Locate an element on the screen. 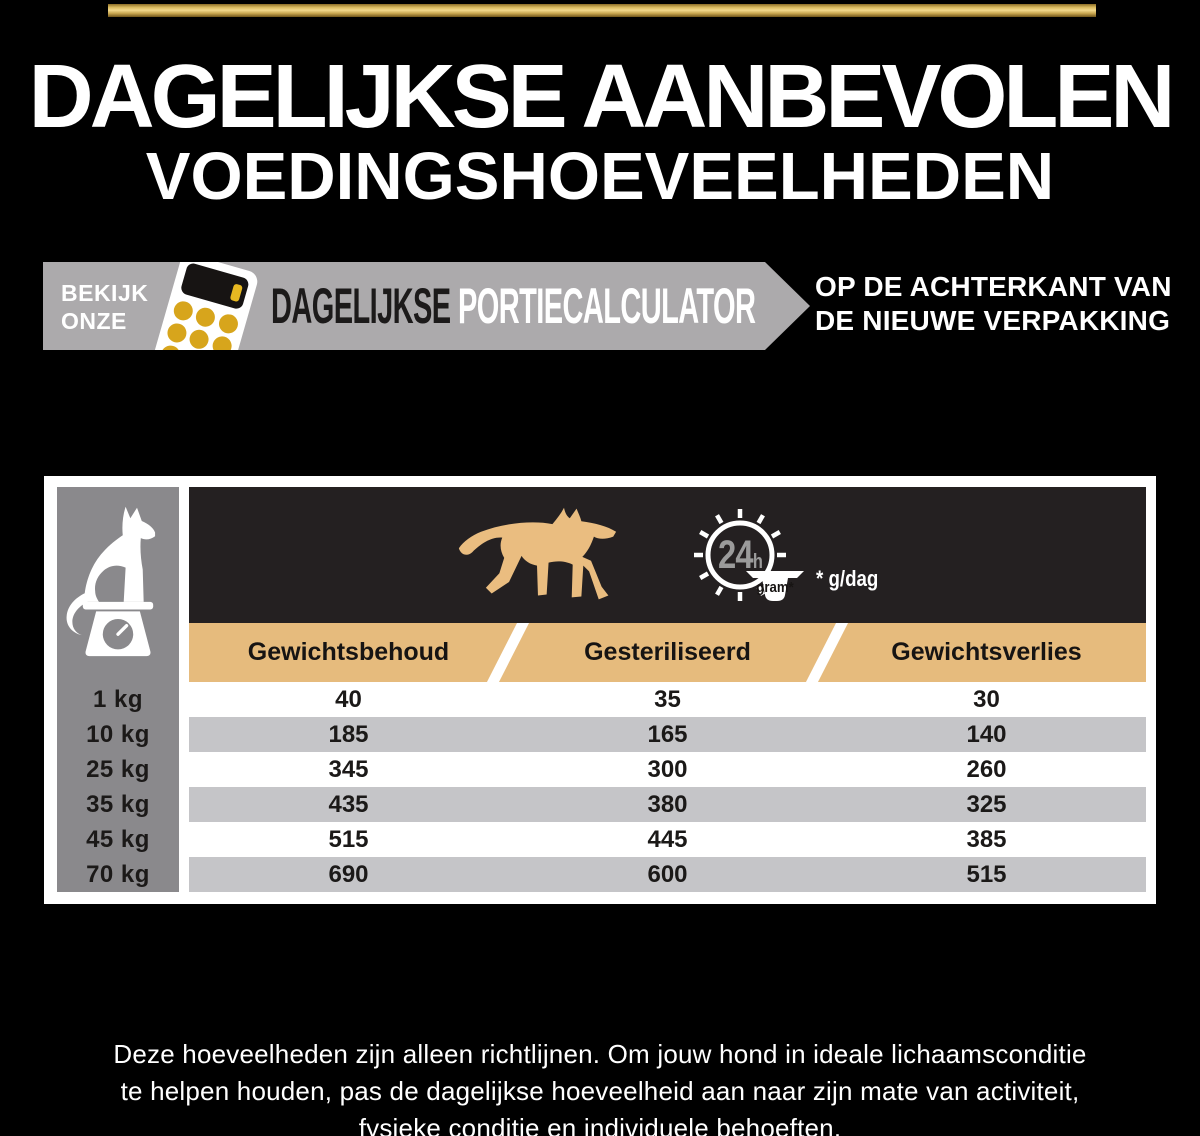 This screenshot has height=1136, width=1200. bowl-gram-label: gram* is located at coordinates (775, 587).